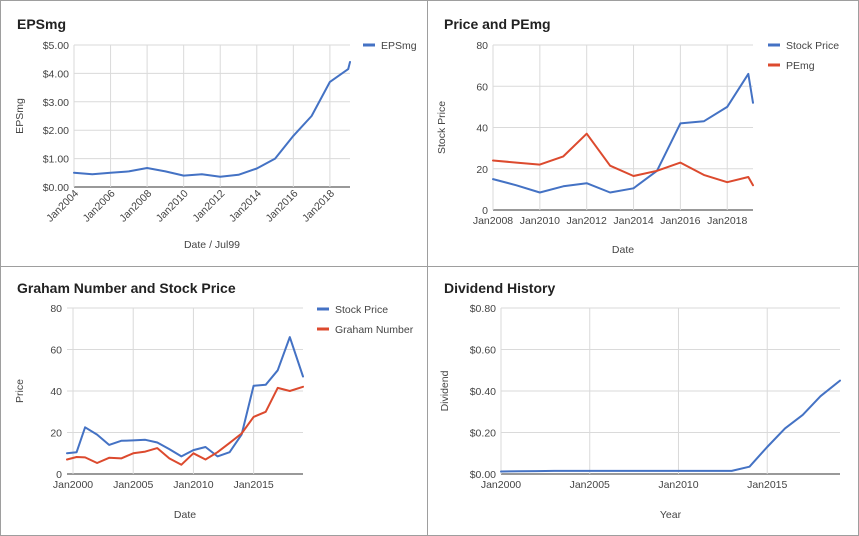 The width and height of the screenshot is (859, 536). I want to click on epsmg-series-line, so click(212, 119).